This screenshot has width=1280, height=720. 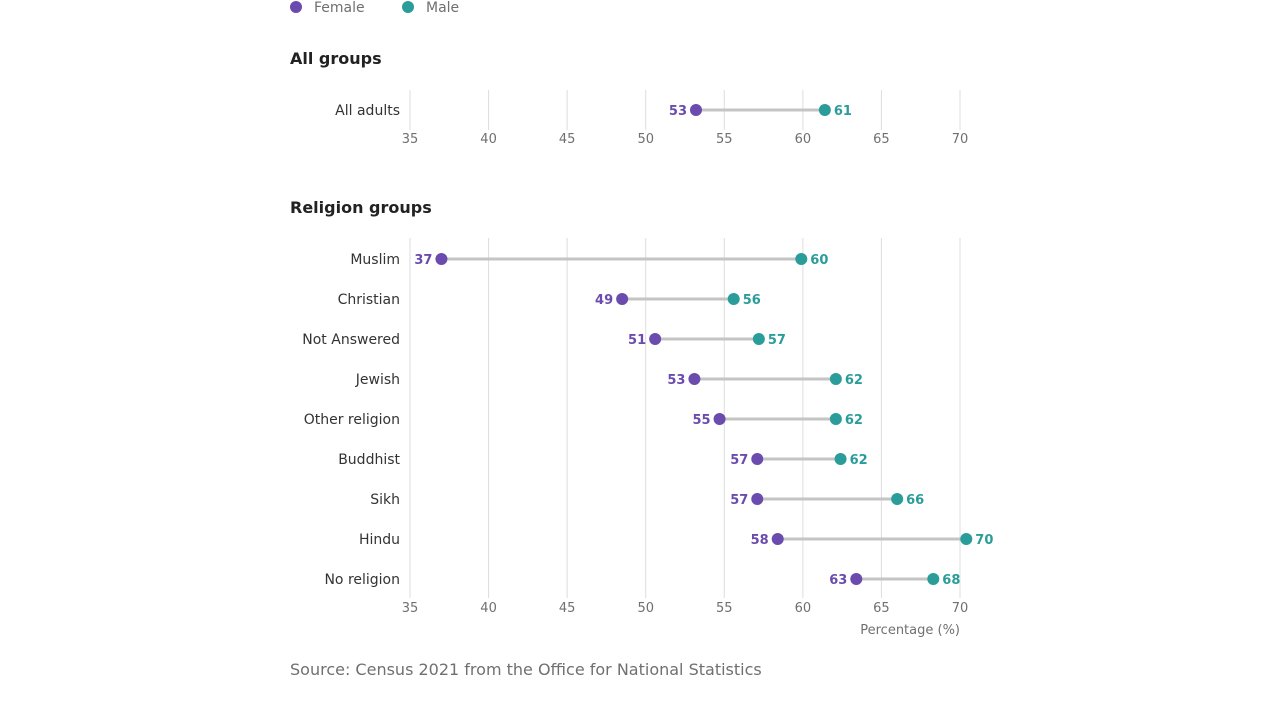 I want to click on row-muslim: Muslim 37 60, so click(x=589, y=260).